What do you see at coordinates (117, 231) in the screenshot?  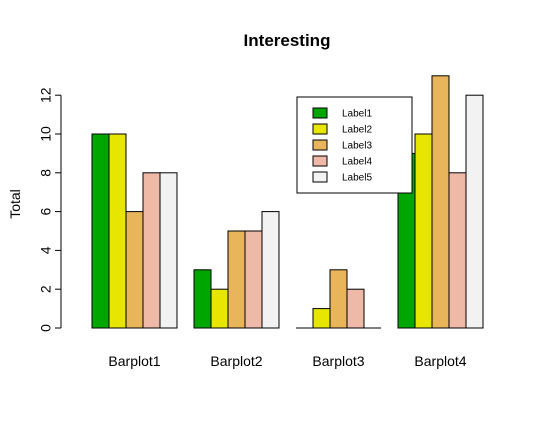 I see `bar-label2-barplot1` at bounding box center [117, 231].